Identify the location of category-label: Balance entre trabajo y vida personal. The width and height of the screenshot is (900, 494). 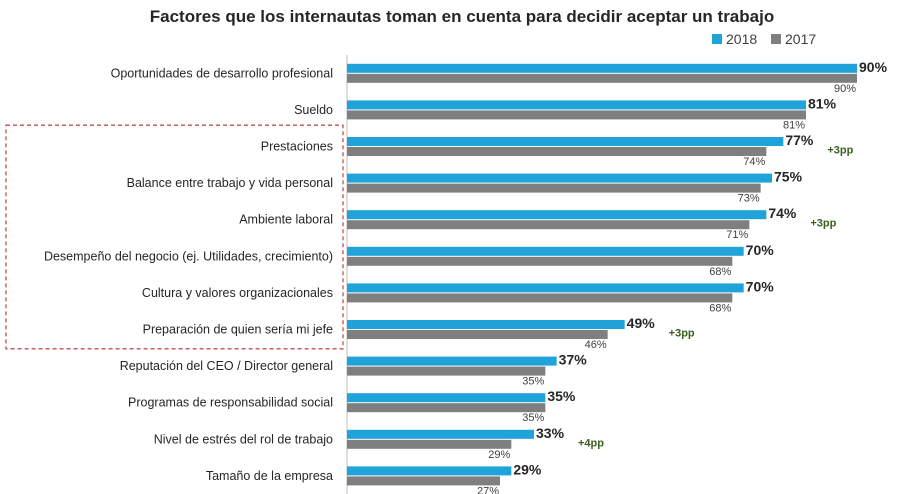
(230, 183).